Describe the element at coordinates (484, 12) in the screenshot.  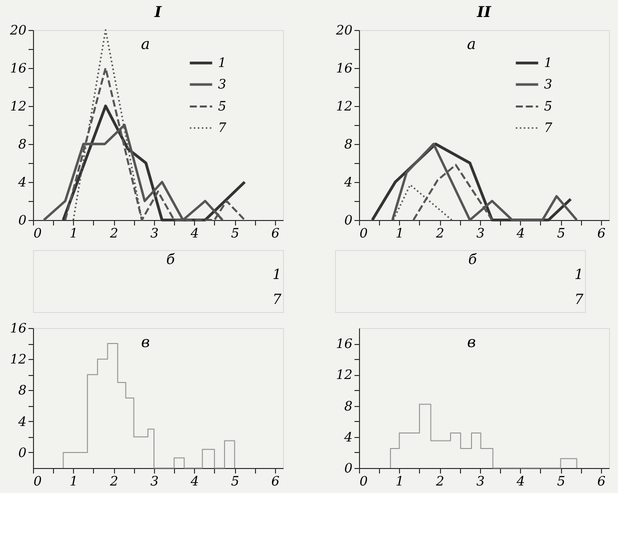
I see `chart-title: II` at that location.